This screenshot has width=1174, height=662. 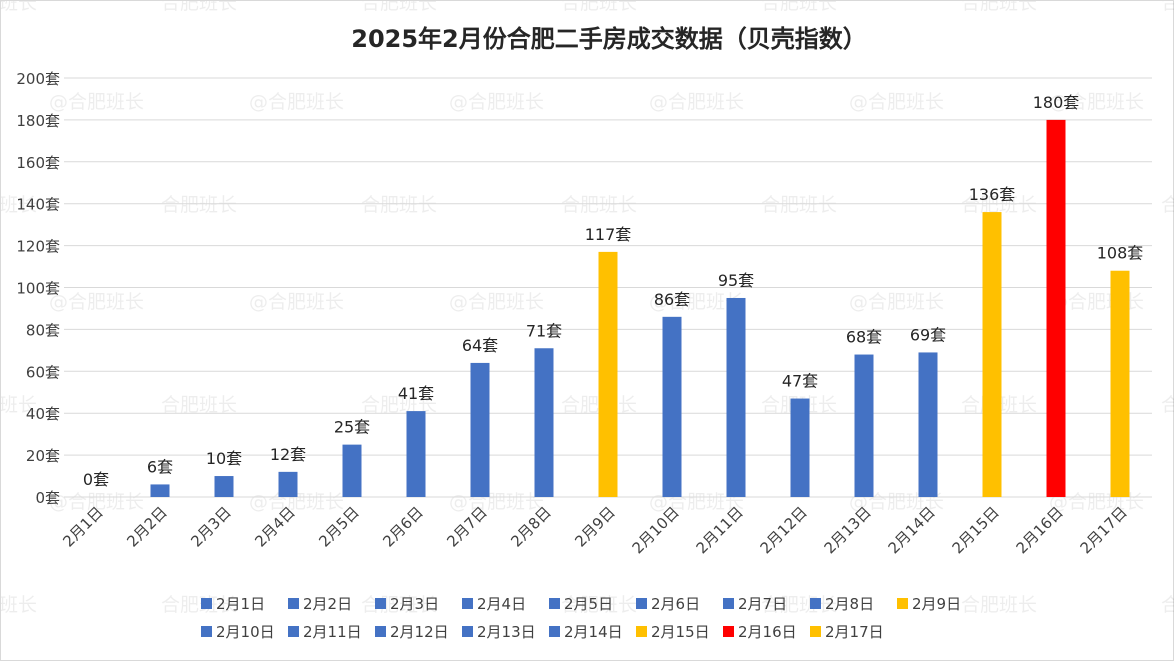 What do you see at coordinates (668, 604) in the screenshot?
I see `legend-item: 2月6日` at bounding box center [668, 604].